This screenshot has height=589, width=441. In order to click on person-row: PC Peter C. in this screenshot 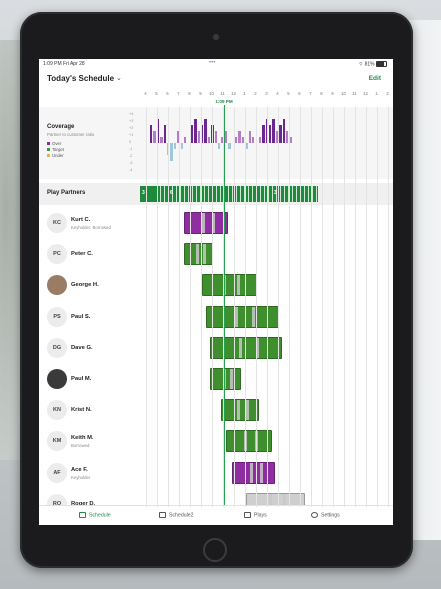, I will do `click(89, 257)`.